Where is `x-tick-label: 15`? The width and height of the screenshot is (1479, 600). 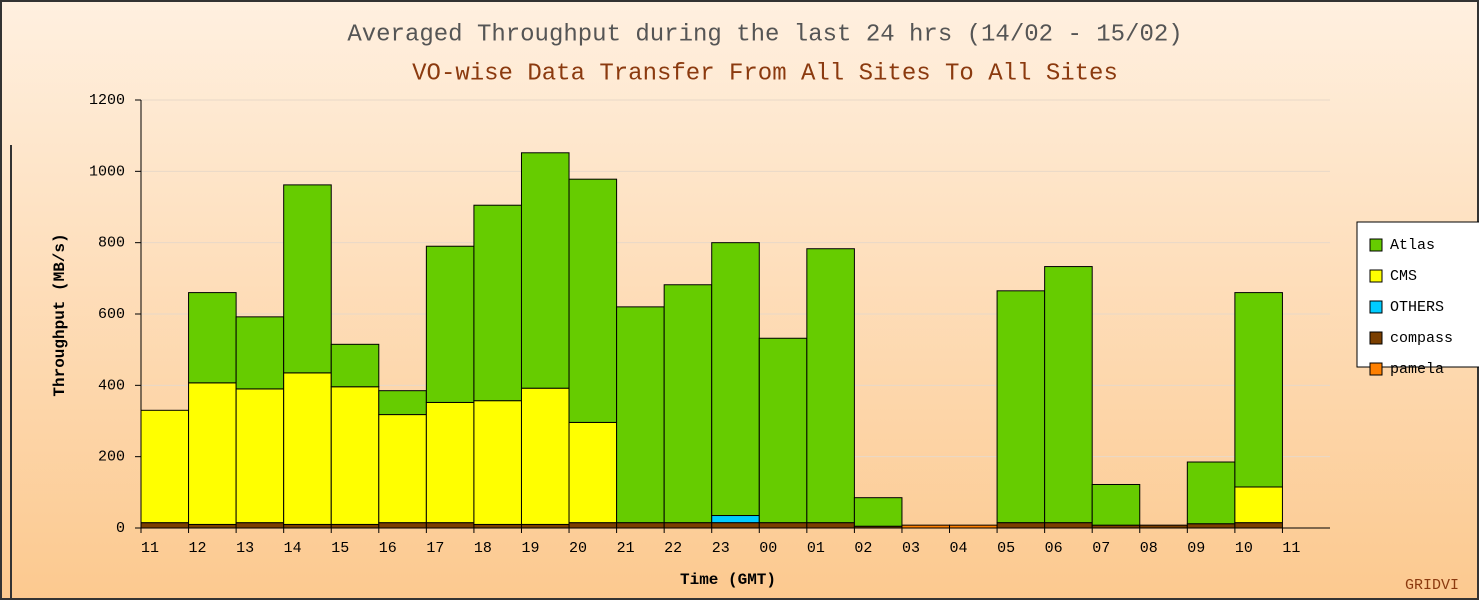 x-tick-label: 15 is located at coordinates (340, 548).